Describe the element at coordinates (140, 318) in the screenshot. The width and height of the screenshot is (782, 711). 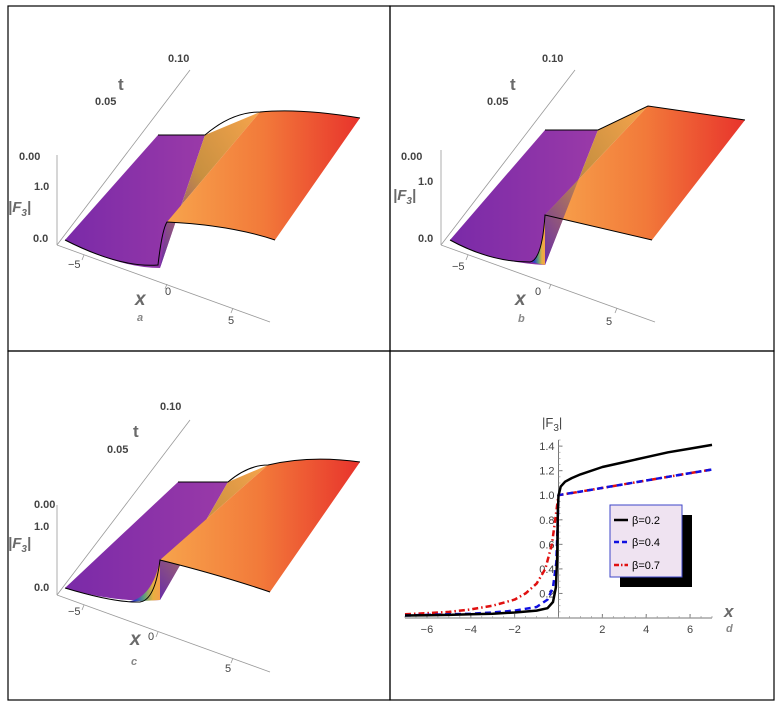
I see `panel-label: a` at that location.